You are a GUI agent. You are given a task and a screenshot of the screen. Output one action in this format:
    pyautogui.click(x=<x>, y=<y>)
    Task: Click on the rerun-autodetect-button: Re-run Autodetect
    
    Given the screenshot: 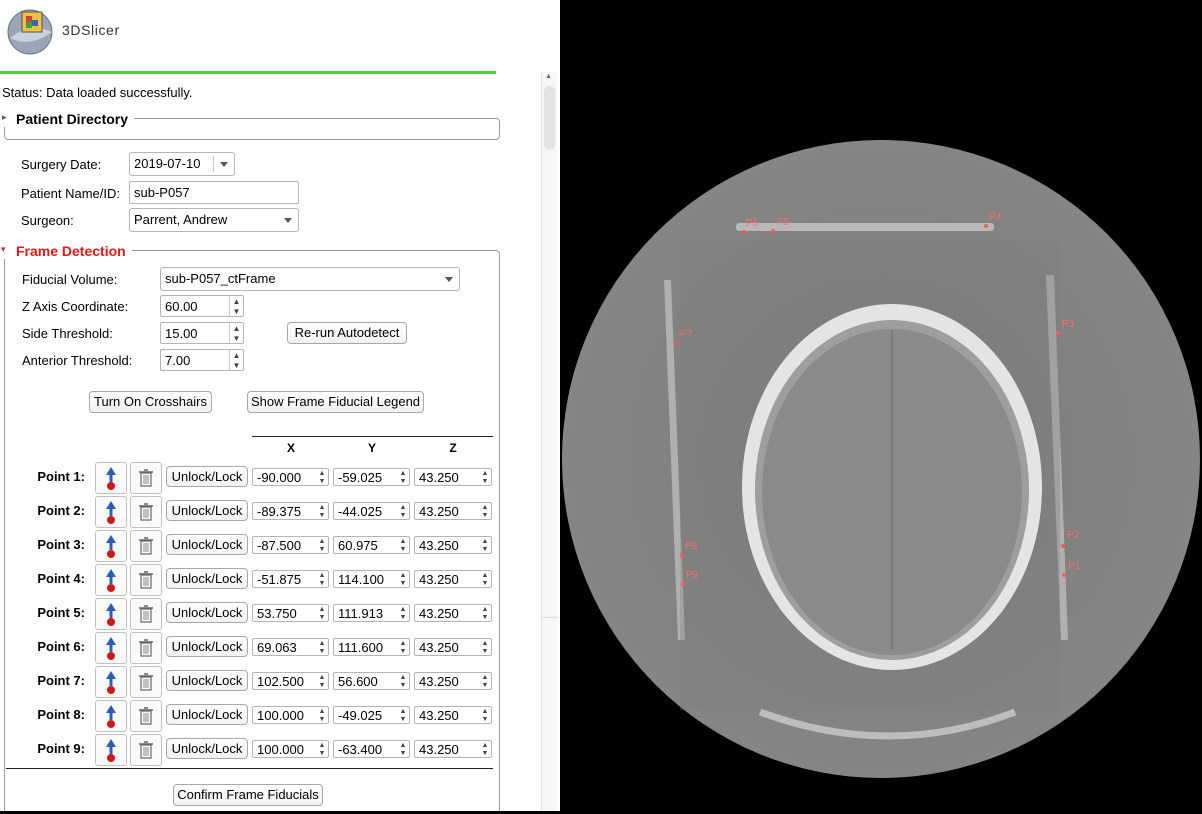 What is the action you would take?
    pyautogui.click(x=347, y=333)
    